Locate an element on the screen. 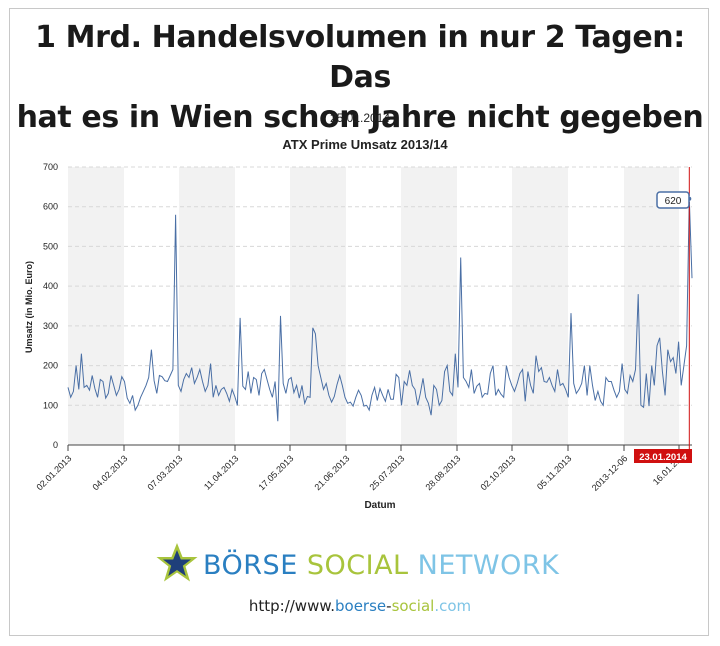  y-tick-label: 200 is located at coordinates (50, 366).